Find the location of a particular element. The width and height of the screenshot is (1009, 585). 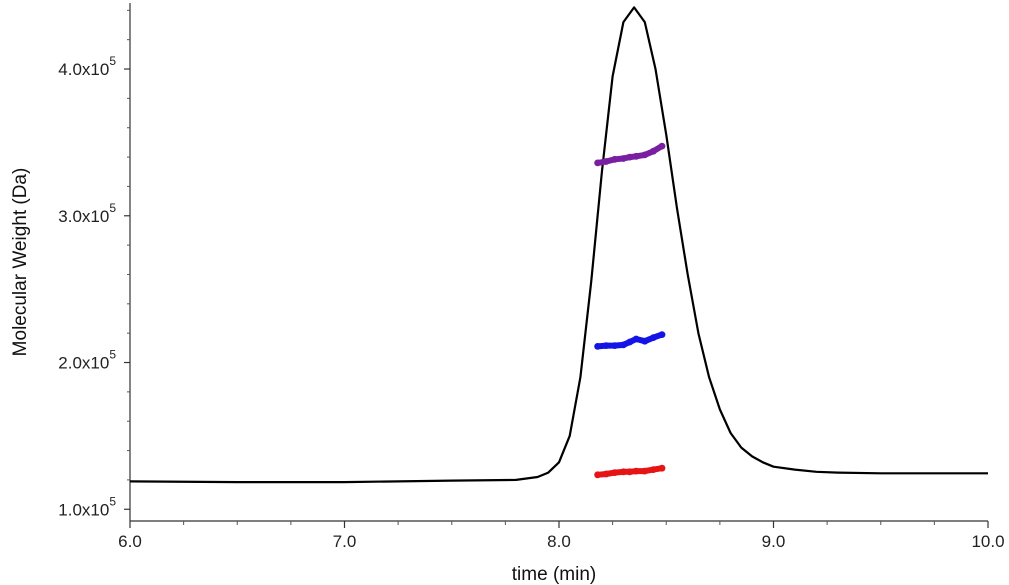

x-axis-ticks: 6.0 7.0 8.0 9.0 10.0 is located at coordinates (561, 536).